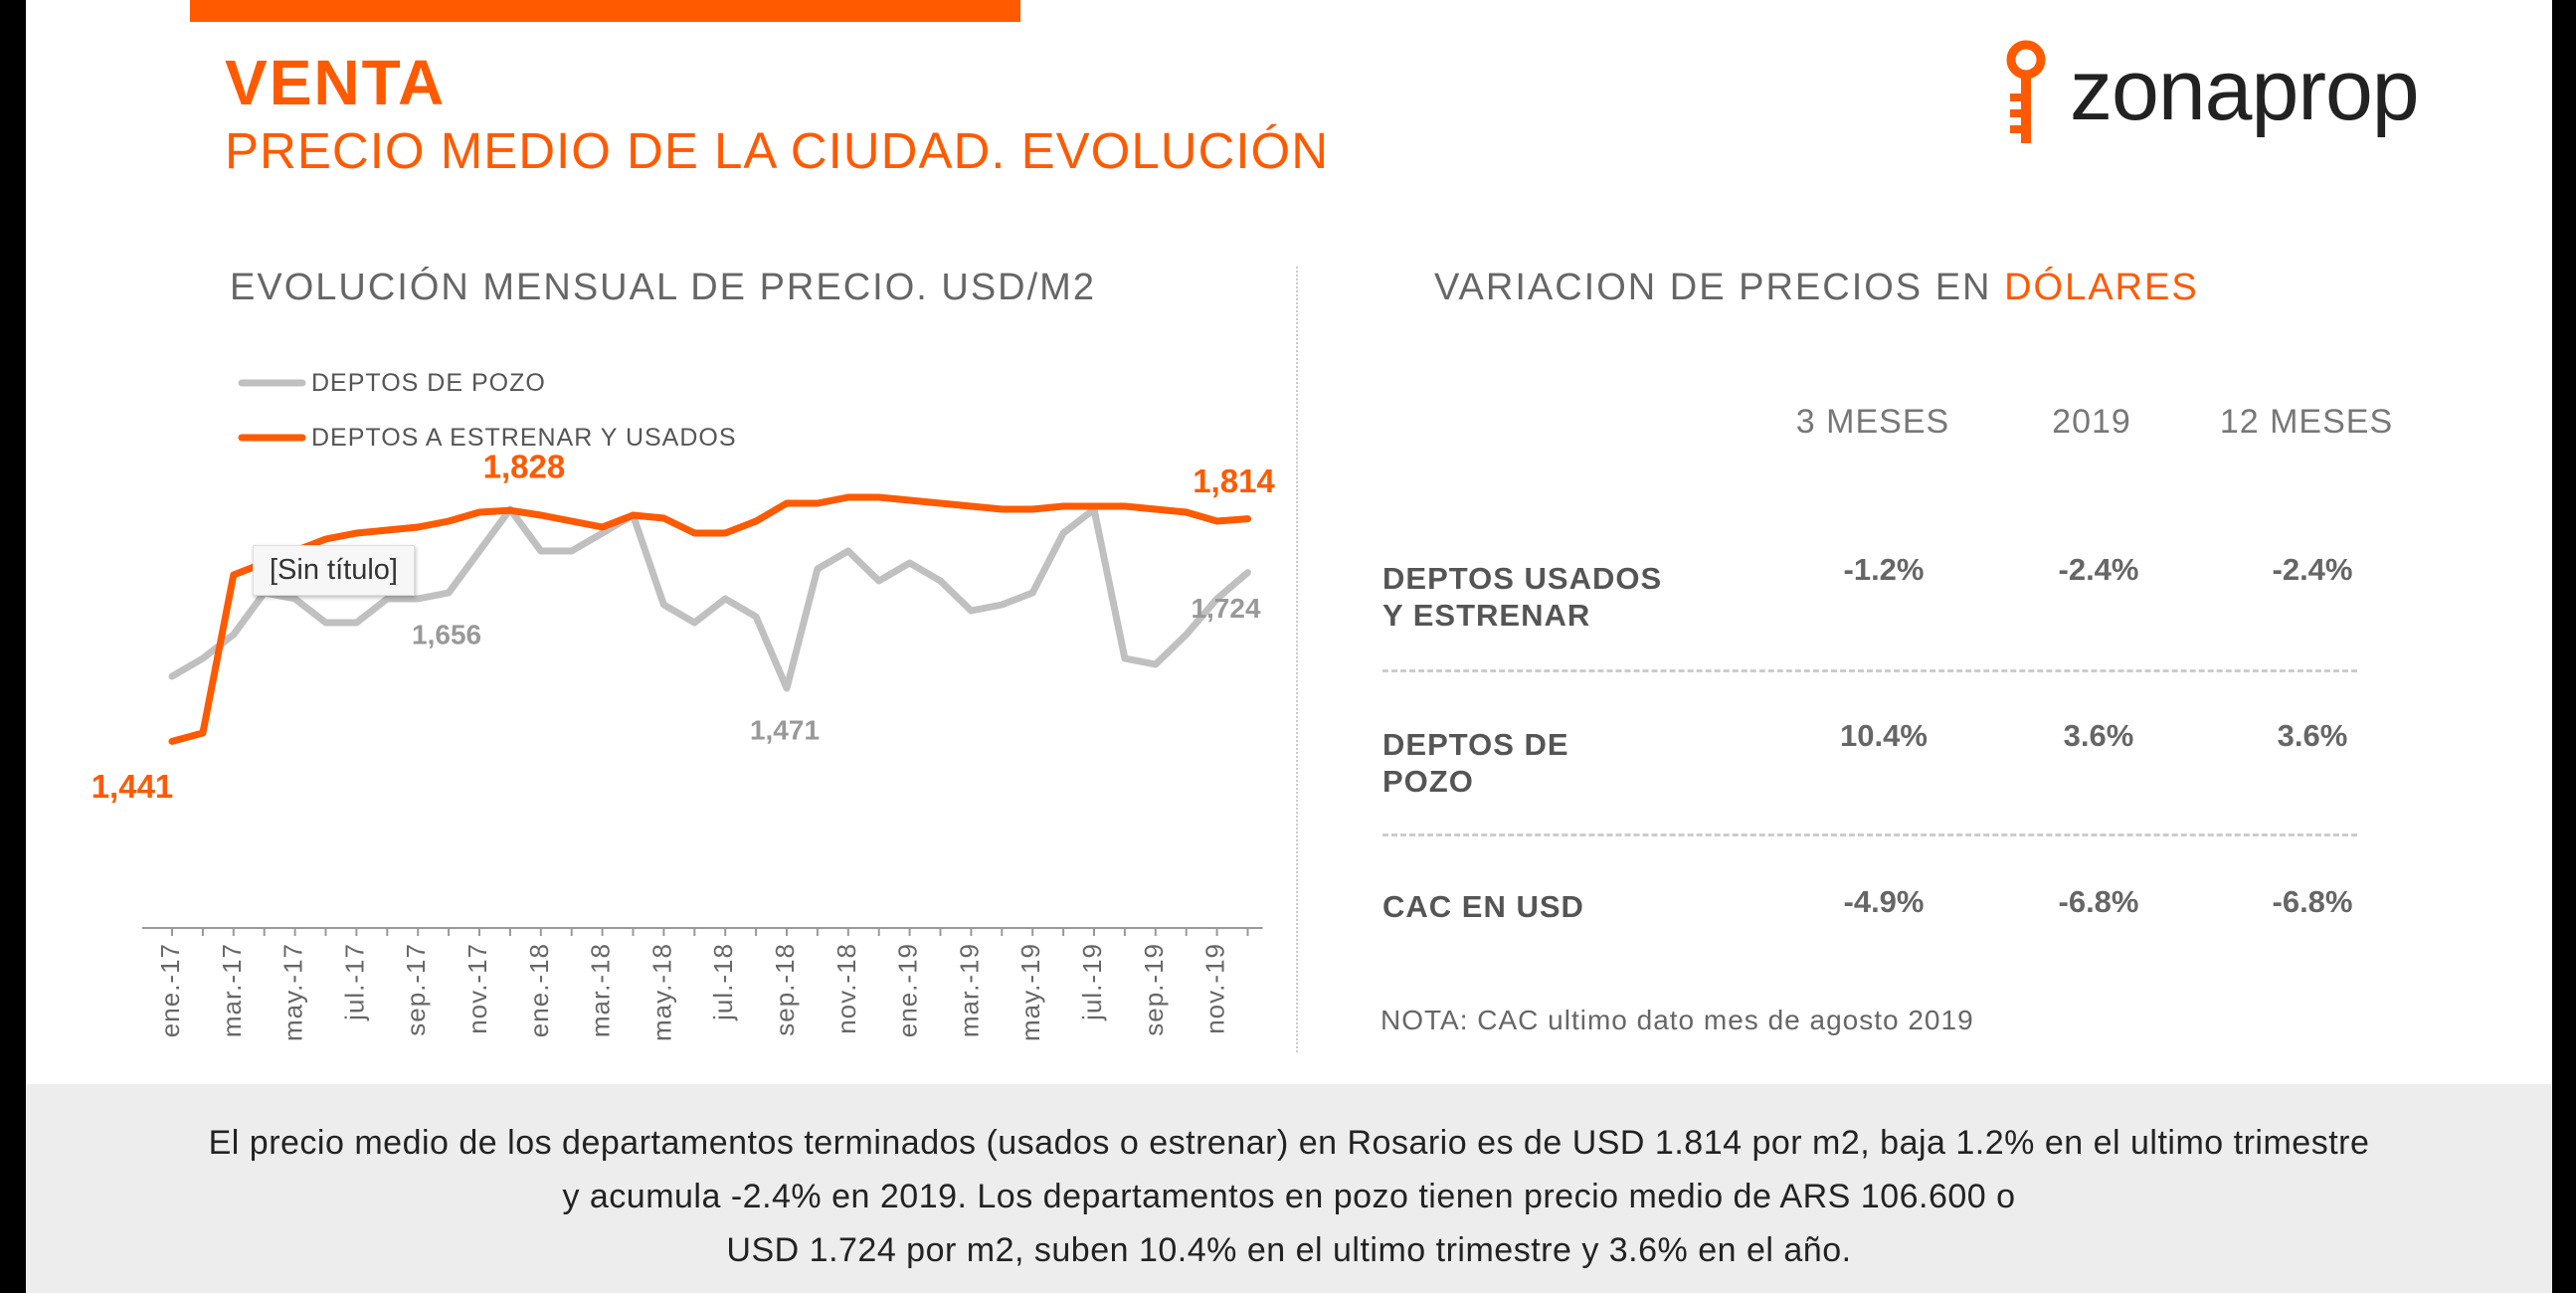 The image size is (2576, 1293). I want to click on x-tick-label: ene.-18, so click(539, 990).